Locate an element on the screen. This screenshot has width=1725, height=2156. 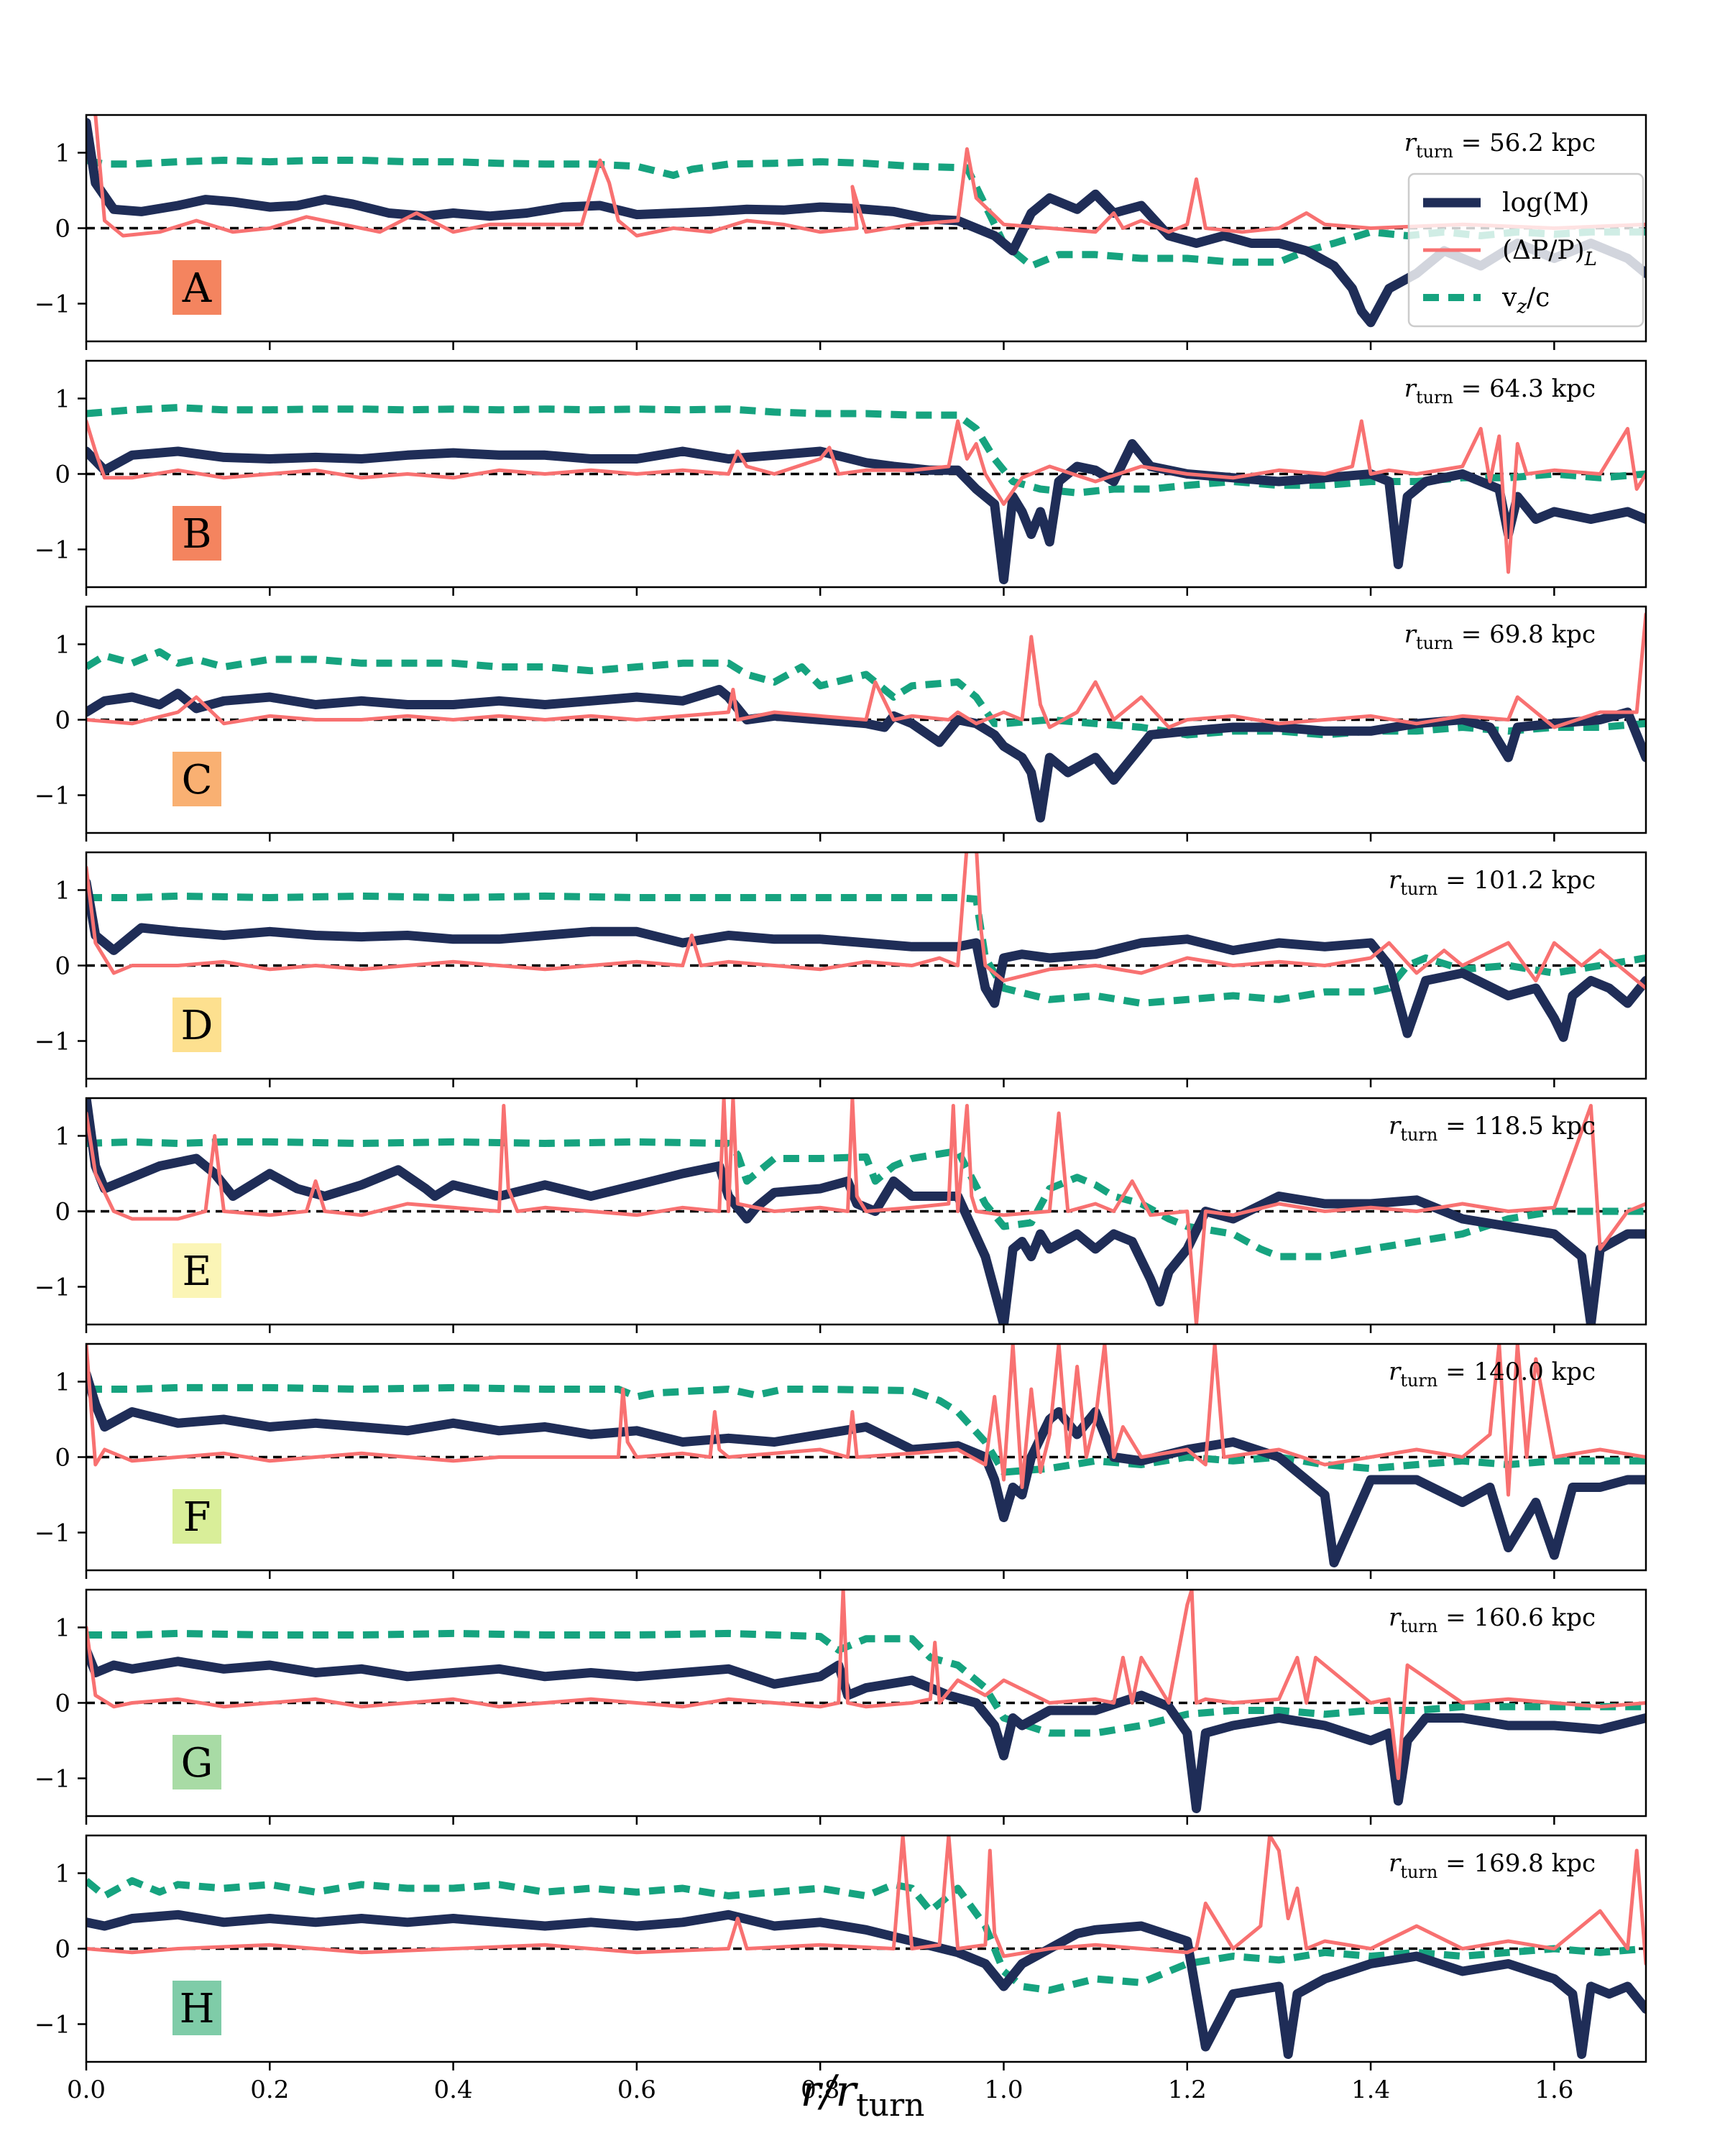
legend-label: vz/c is located at coordinates (1525, 301).